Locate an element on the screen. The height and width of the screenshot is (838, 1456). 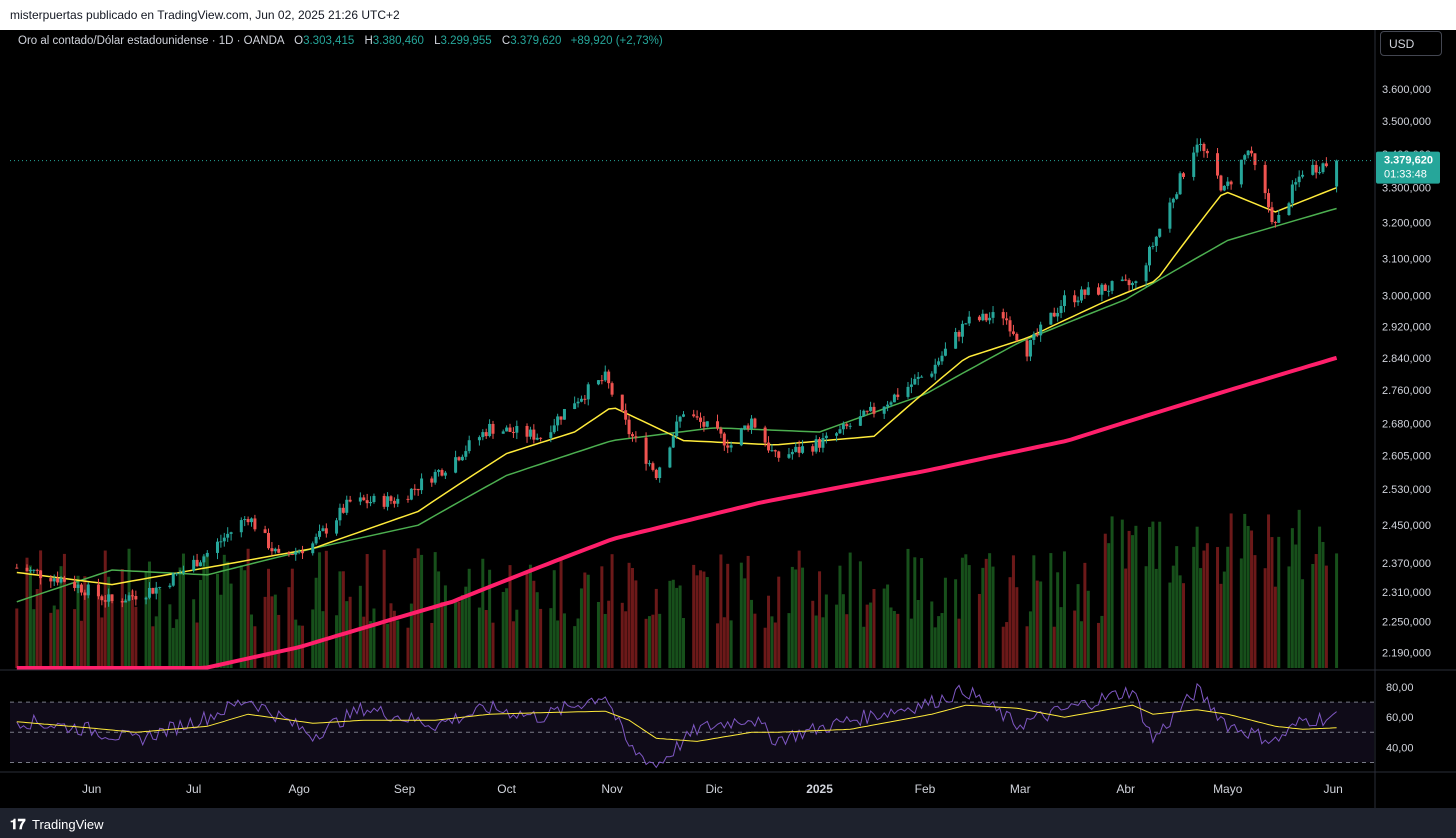
time-tick-label: Sep is located at coordinates (405, 789).